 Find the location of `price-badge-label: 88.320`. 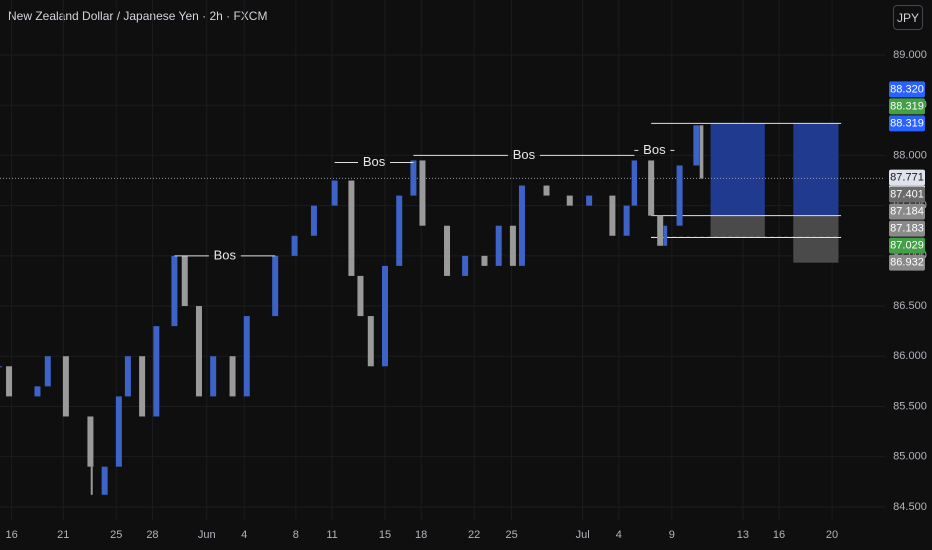

price-badge-label: 88.320 is located at coordinates (907, 89).